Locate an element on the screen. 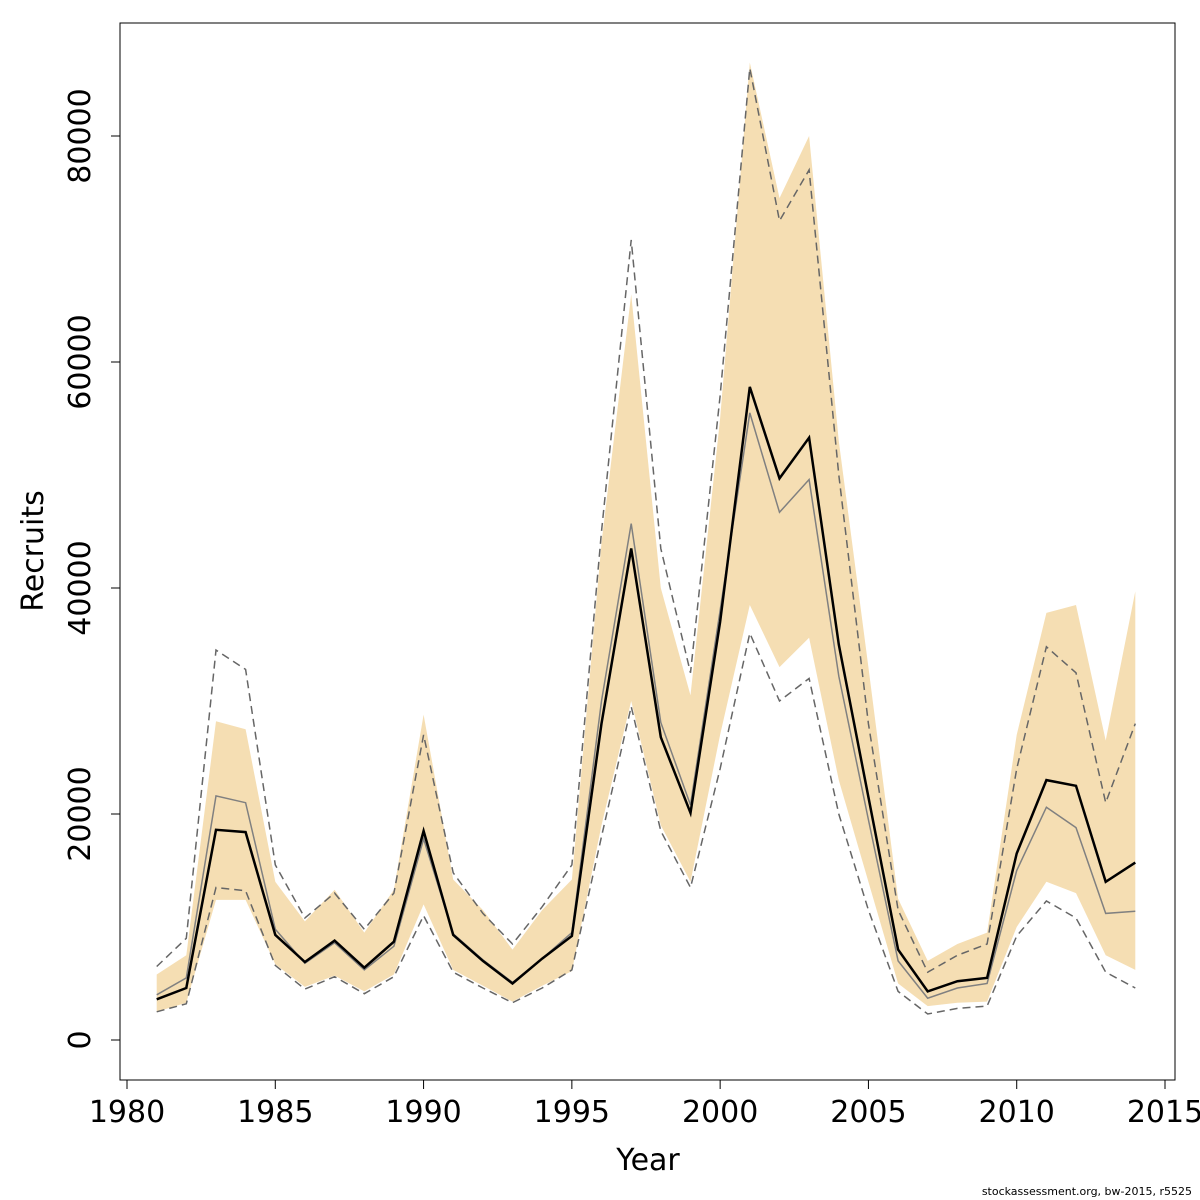 The width and height of the screenshot is (1200, 1200). y-tick-label: 60000 is located at coordinates (80, 361).